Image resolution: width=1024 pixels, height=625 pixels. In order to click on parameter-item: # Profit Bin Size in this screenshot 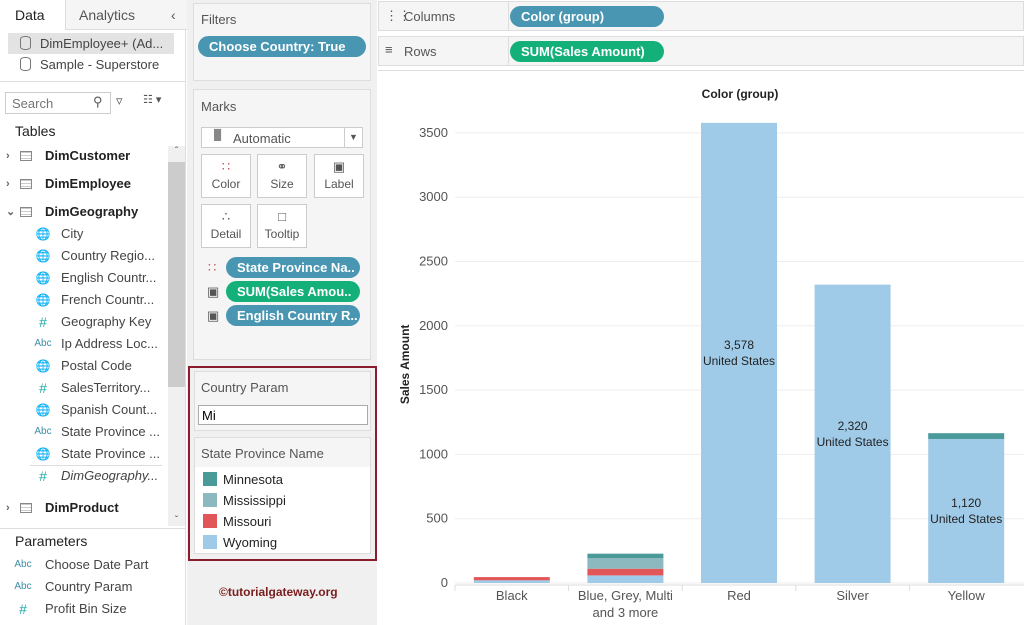, I will do `click(84, 609)`.